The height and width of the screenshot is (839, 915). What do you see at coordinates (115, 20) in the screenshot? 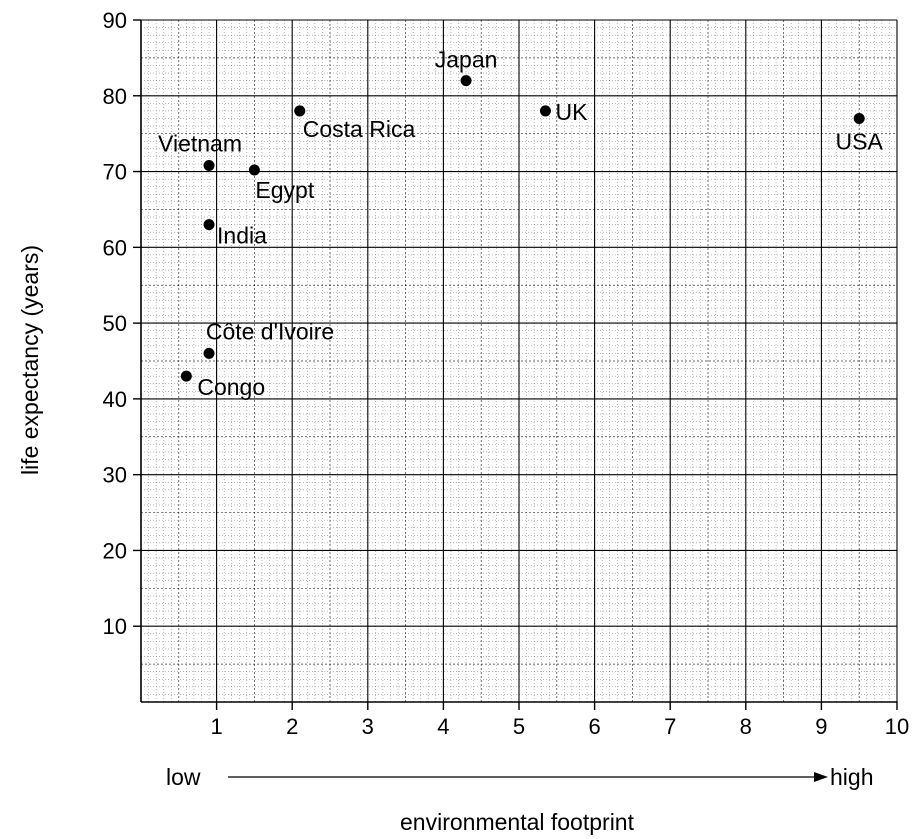
I see `y-tick-label: 90` at bounding box center [115, 20].